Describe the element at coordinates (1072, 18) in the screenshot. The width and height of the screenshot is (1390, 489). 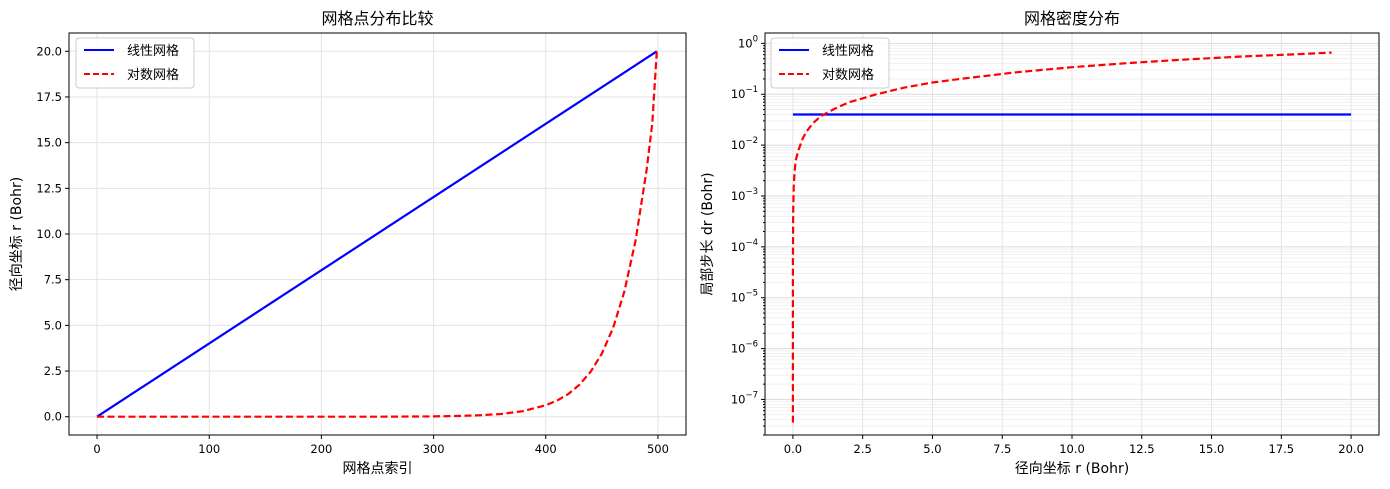
I see `right-chart-title: 网格密度分布` at that location.